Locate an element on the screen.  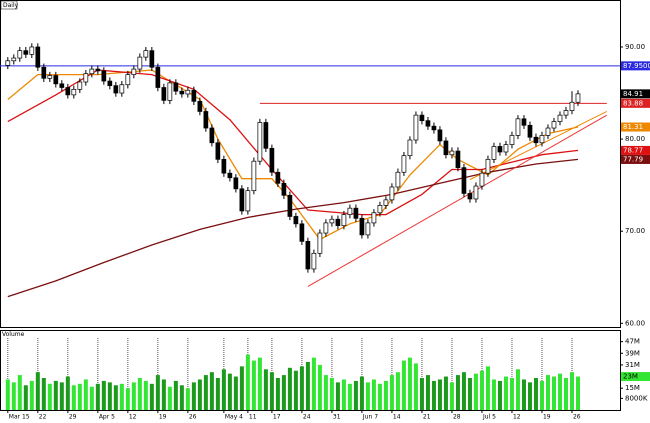
level-tag-box is located at coordinates (635, 66).